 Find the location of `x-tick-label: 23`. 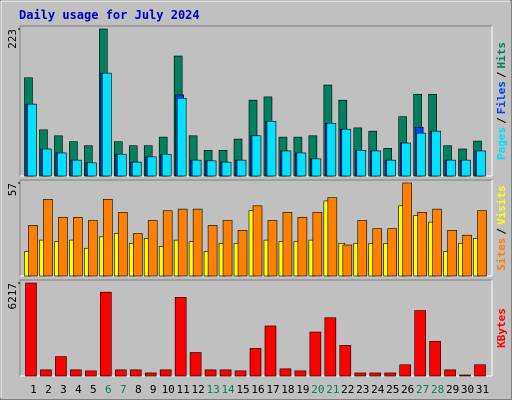

x-tick-label: 23 is located at coordinates (362, 389).